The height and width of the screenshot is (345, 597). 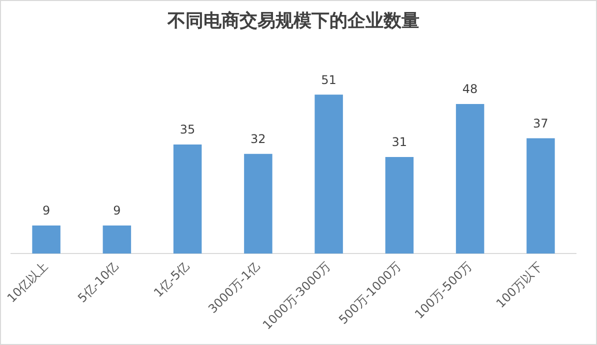 What do you see at coordinates (188, 129) in the screenshot?
I see `data-label: 35` at bounding box center [188, 129].